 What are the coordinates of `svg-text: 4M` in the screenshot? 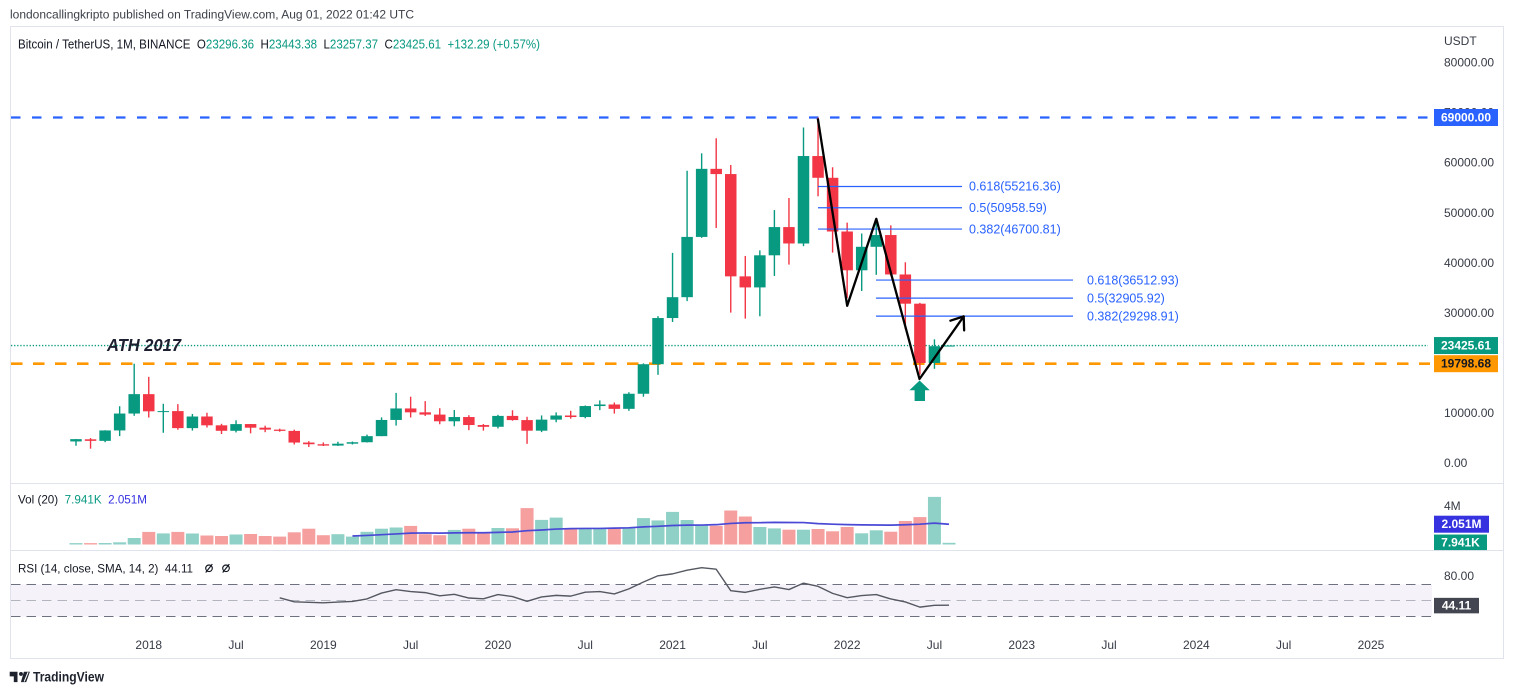 It's located at (1452, 506).